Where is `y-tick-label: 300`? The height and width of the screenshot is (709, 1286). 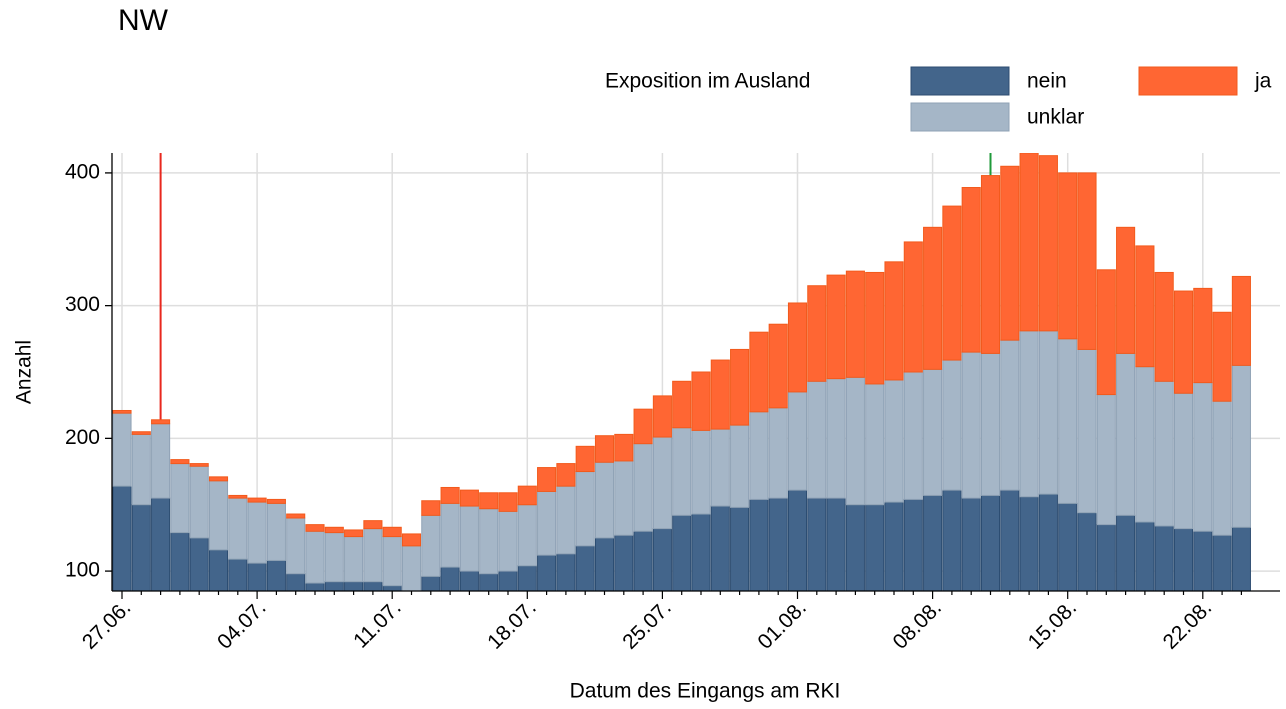 y-tick-label: 300 is located at coordinates (82, 304).